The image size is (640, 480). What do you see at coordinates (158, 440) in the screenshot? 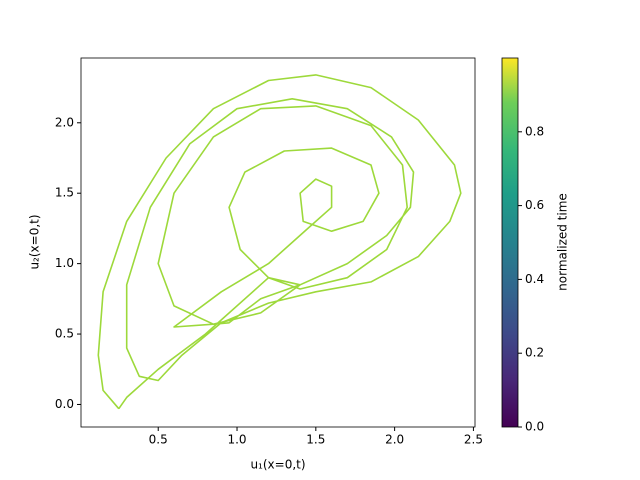
I see `x-tick-label: 0.5` at bounding box center [158, 440].